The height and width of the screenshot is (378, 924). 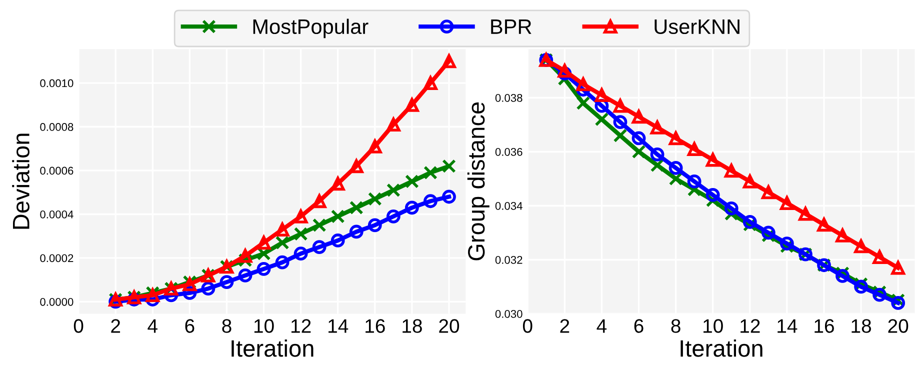 What do you see at coordinates (508, 98) in the screenshot?
I see `y-tick-label: 0.038` at bounding box center [508, 98].